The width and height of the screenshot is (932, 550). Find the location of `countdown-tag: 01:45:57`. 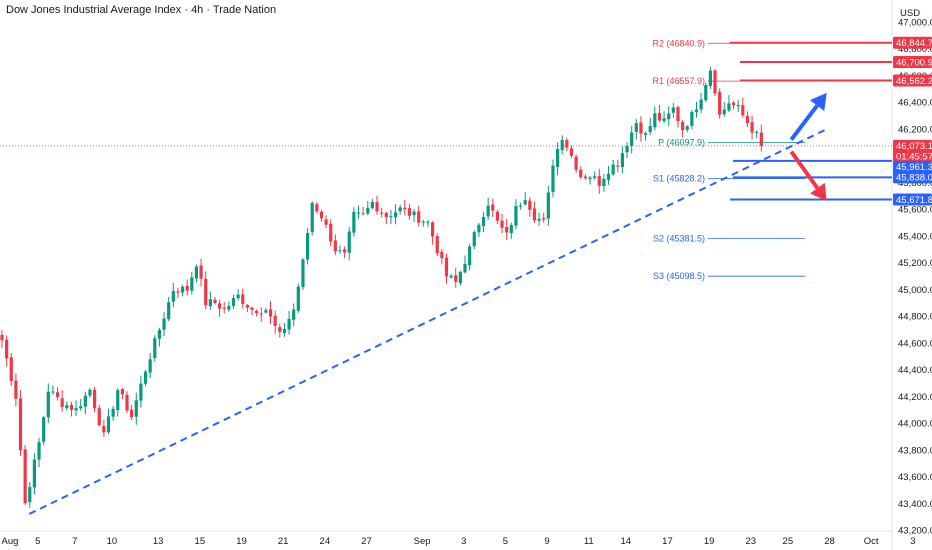

countdown-tag: 01:45:57 is located at coordinates (914, 156).